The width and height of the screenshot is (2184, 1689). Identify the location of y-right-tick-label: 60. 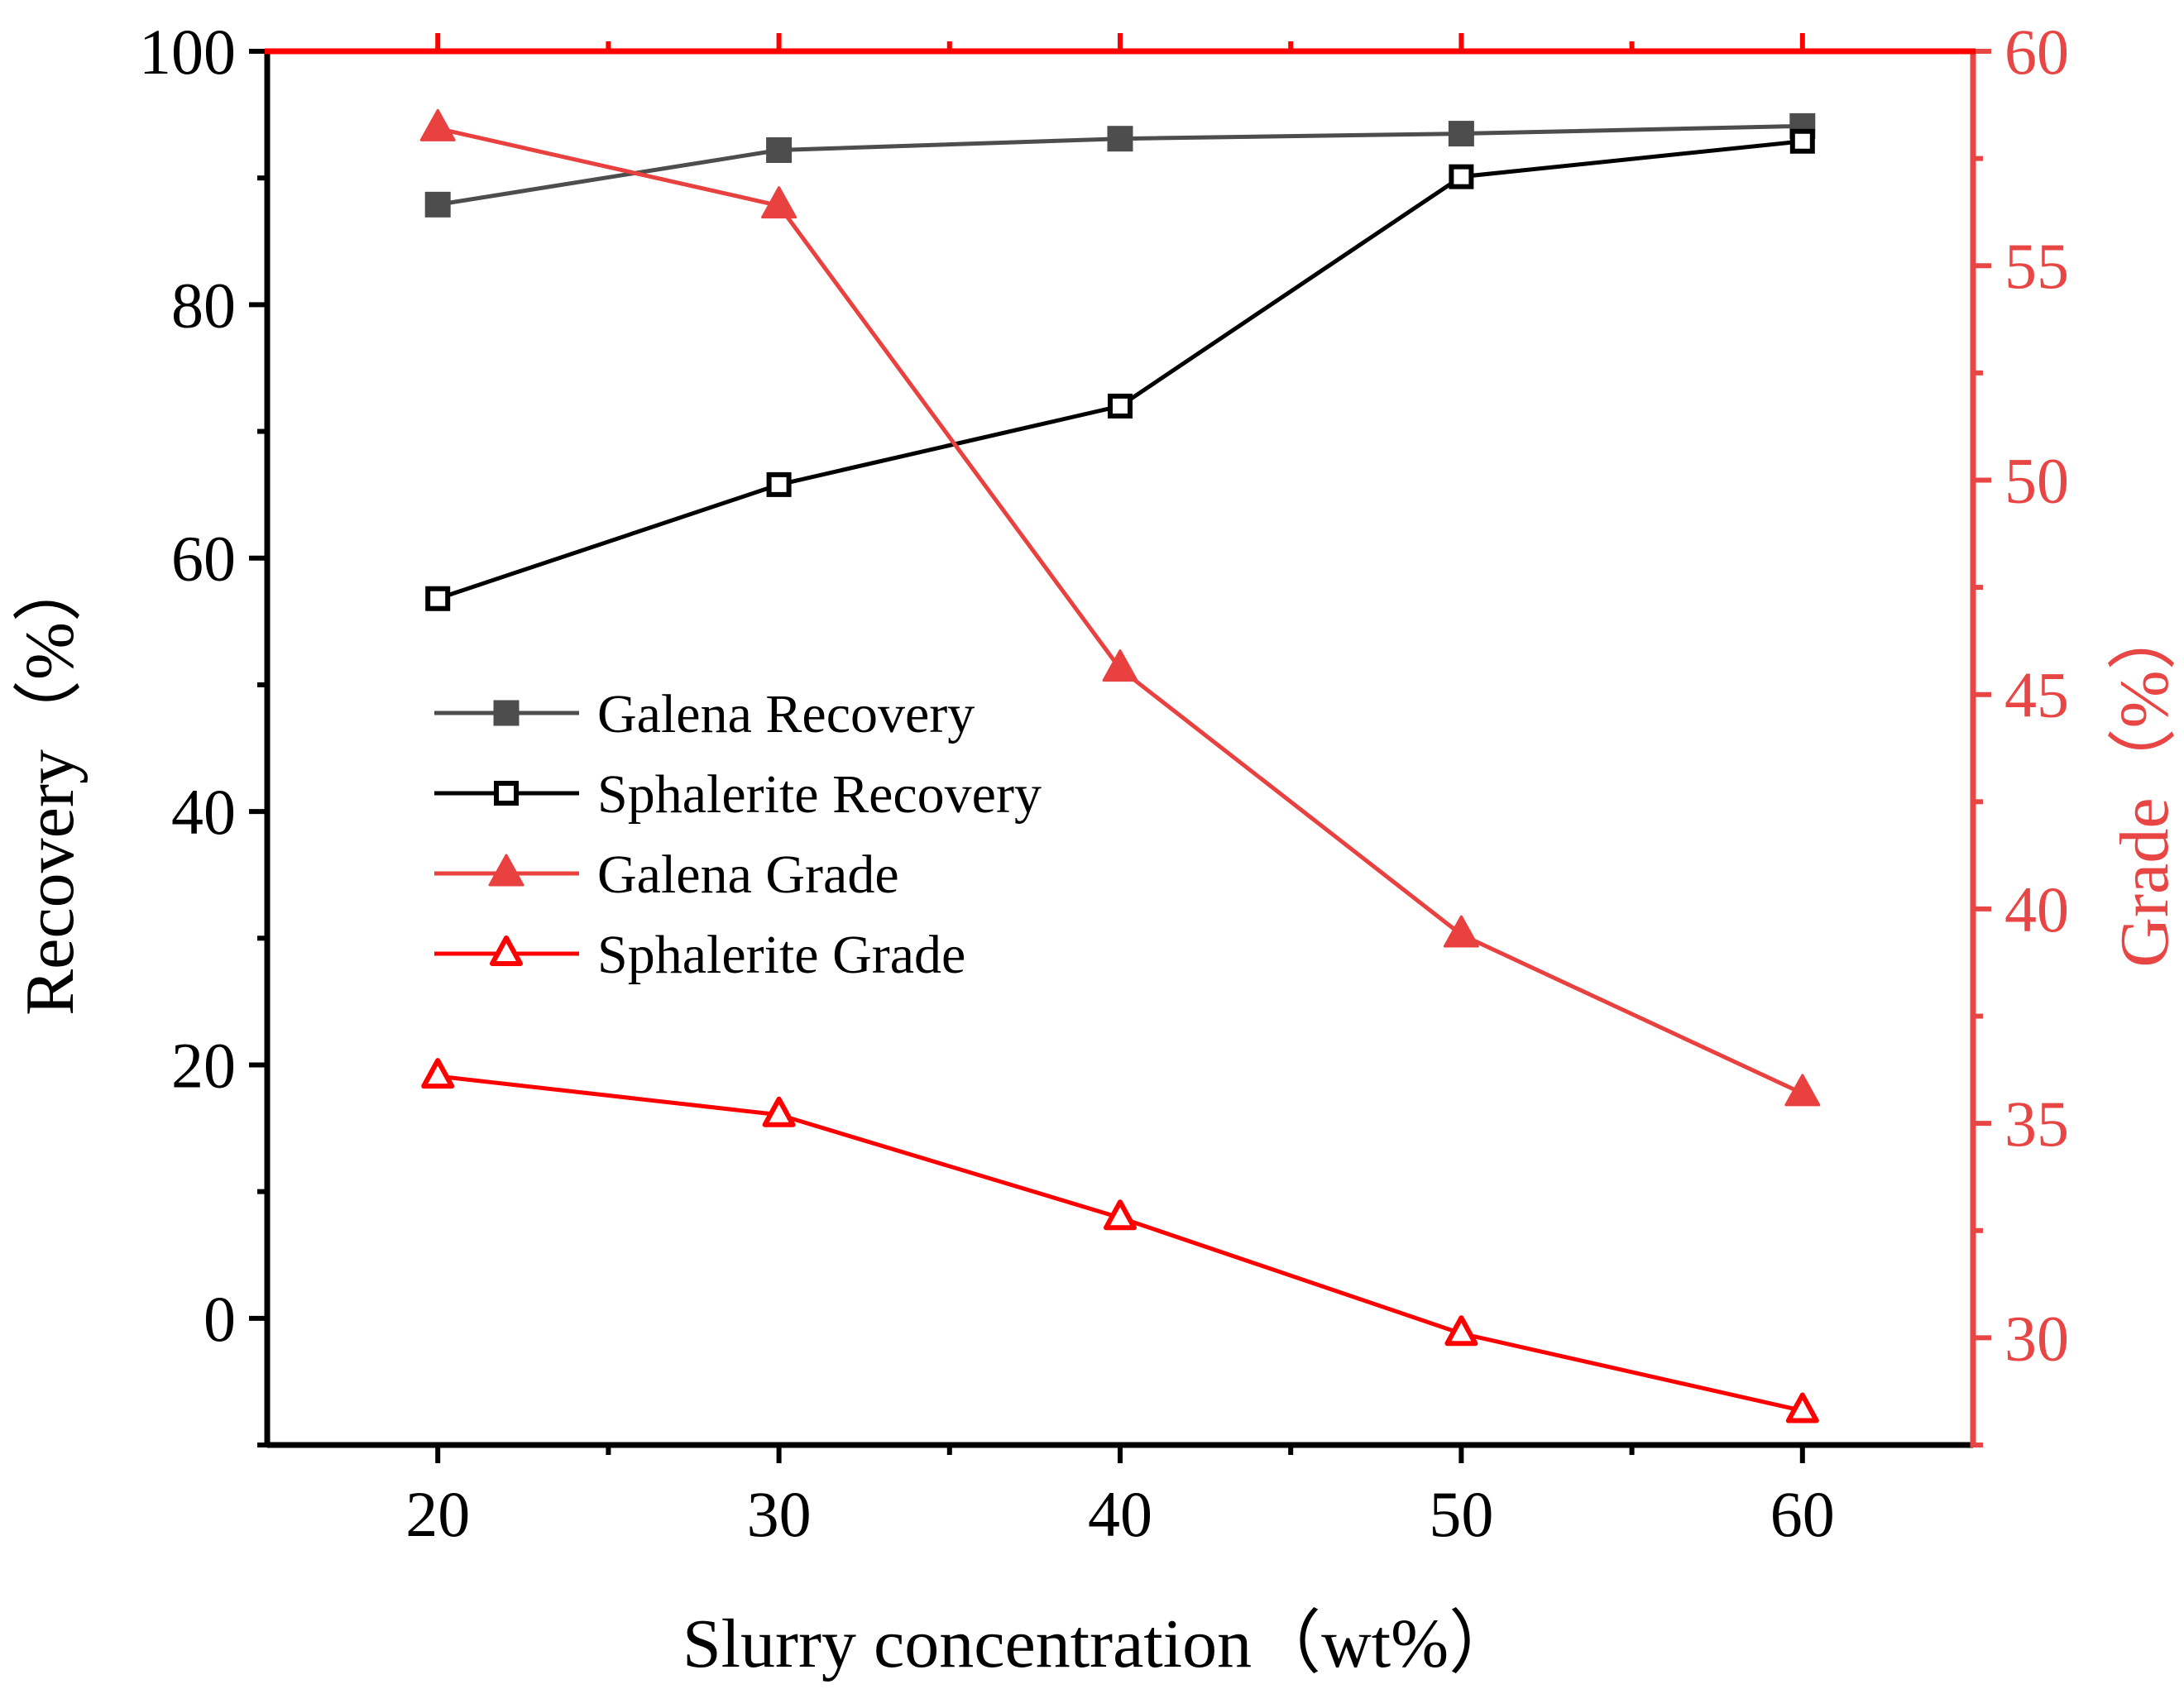
(2036, 52).